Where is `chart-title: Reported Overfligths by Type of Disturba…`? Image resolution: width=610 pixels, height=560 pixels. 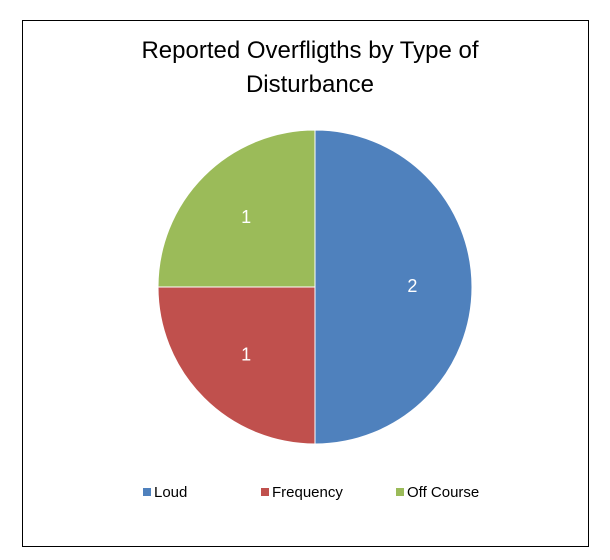
chart-title: Reported Overfligths by Type of Disturba… is located at coordinates (310, 67).